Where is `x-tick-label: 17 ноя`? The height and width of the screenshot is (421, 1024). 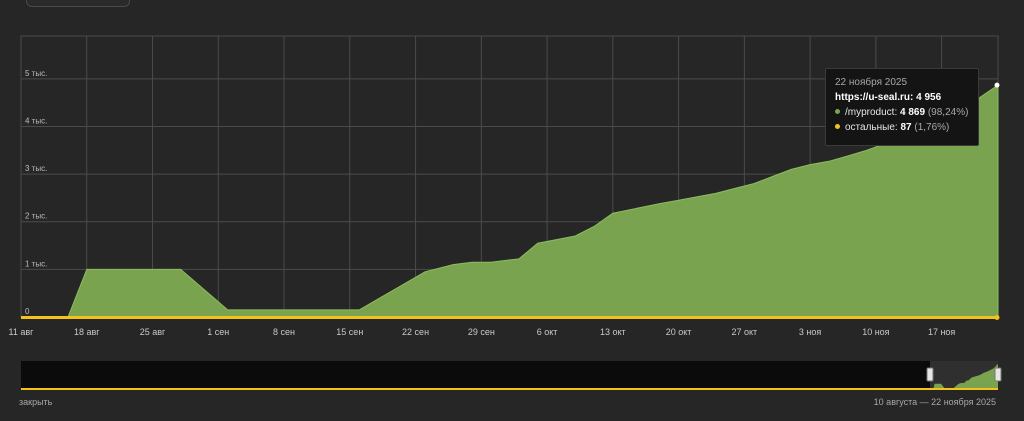 x-tick-label: 17 ноя is located at coordinates (941, 332).